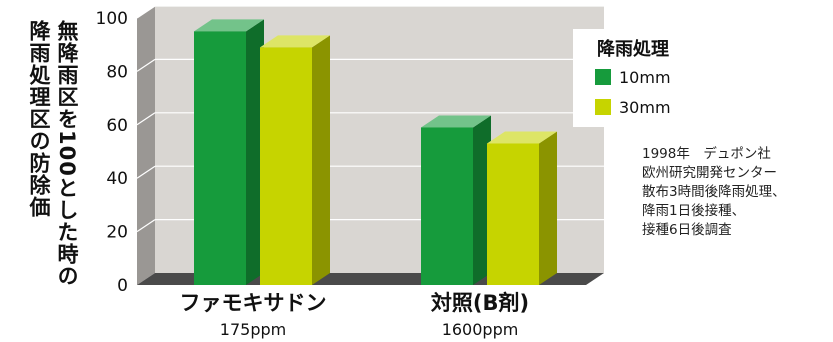 The height and width of the screenshot is (342, 833). I want to click on legend-swatch-10mm, so click(603, 77).